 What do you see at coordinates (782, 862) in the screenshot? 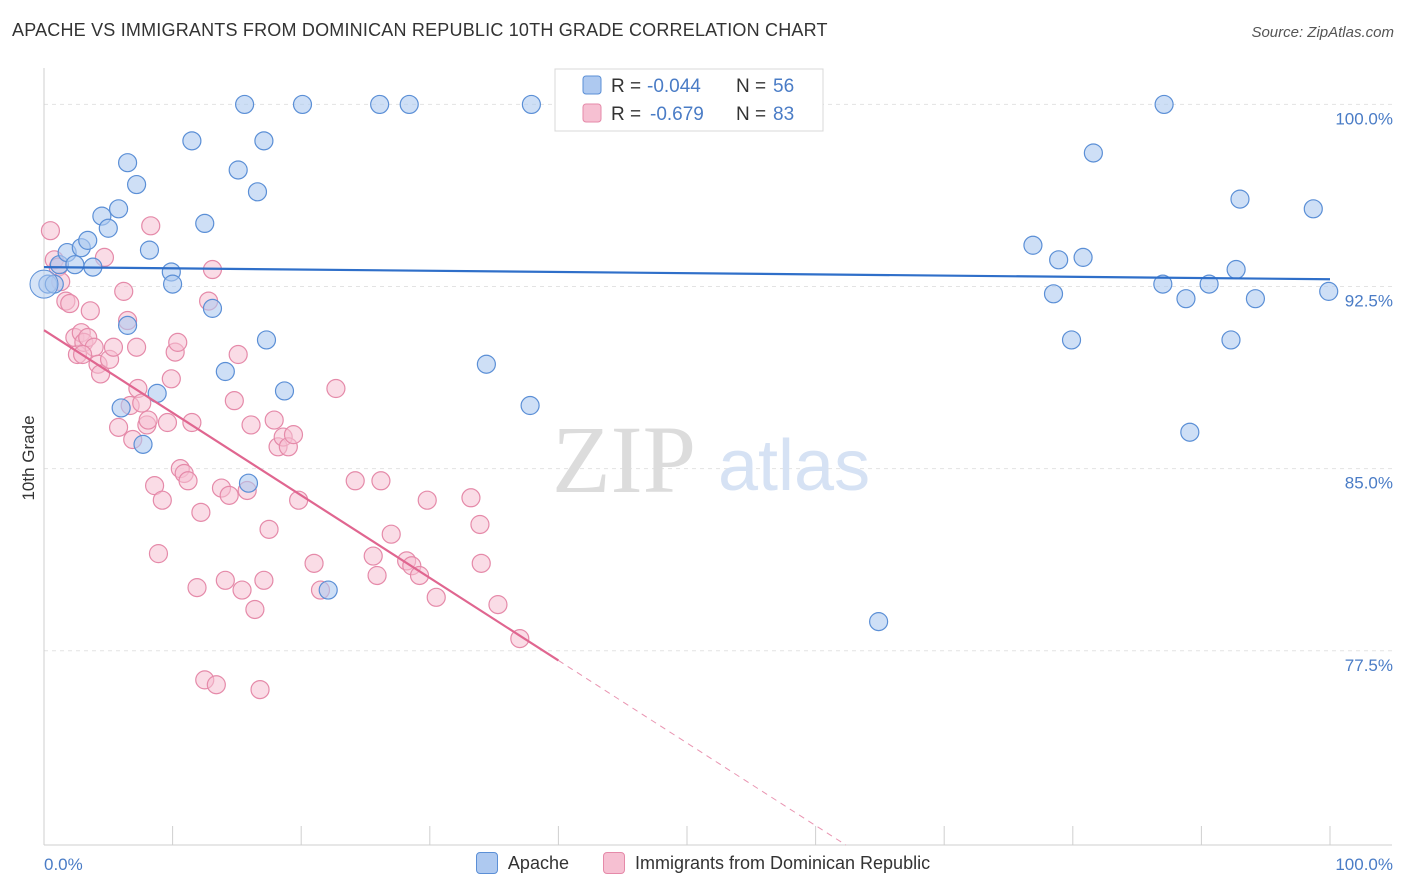
I see `legend-label-dominican: Immigrants from Dominican Republic` at bounding box center [782, 862].